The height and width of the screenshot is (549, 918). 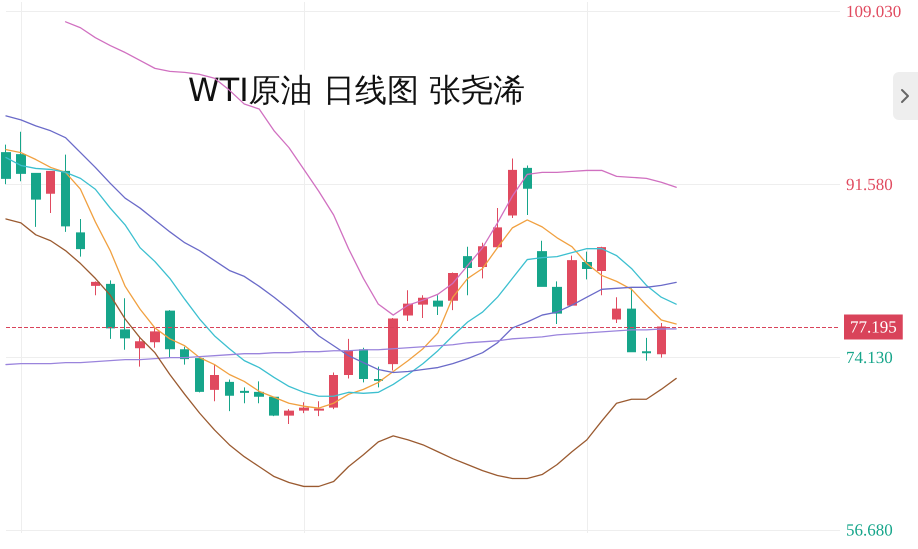 What do you see at coordinates (869, 357) in the screenshot?
I see `y-tick-label: 74.130` at bounding box center [869, 357].